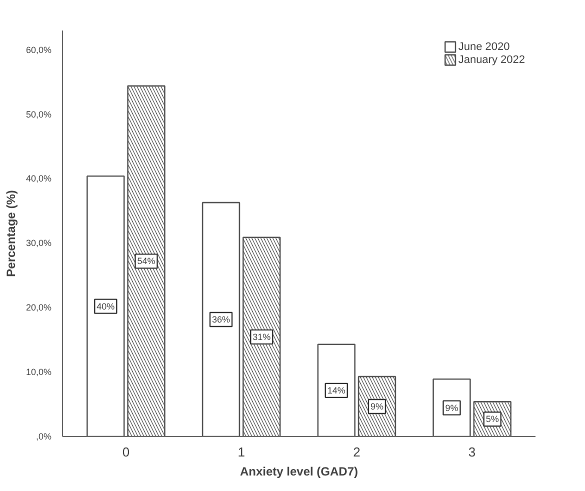 The image size is (585, 491). I want to click on y-tick-label: 50,0%, so click(39, 114).